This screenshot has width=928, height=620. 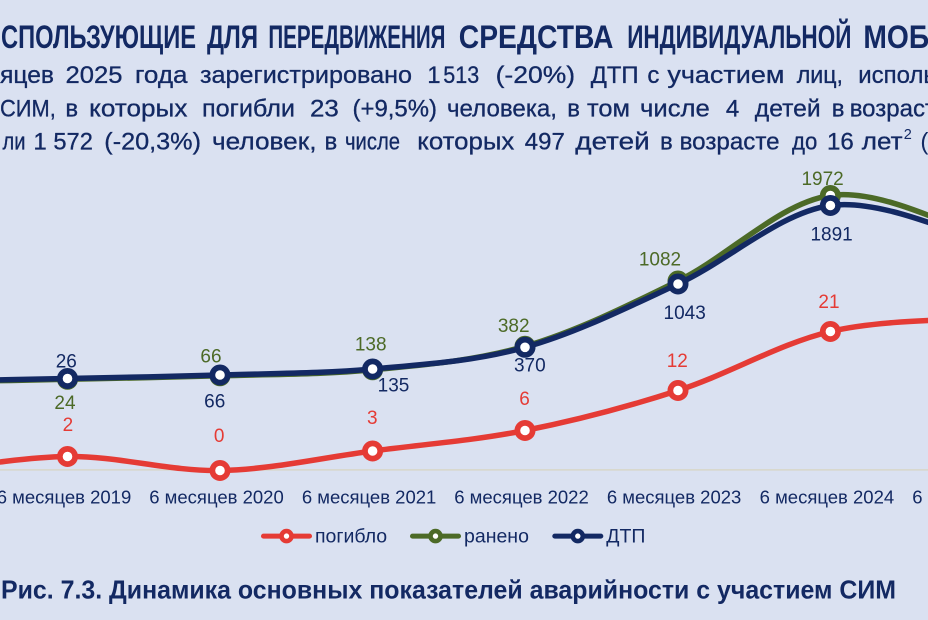 I want to click on svg-text: 370, so click(x=530, y=366).